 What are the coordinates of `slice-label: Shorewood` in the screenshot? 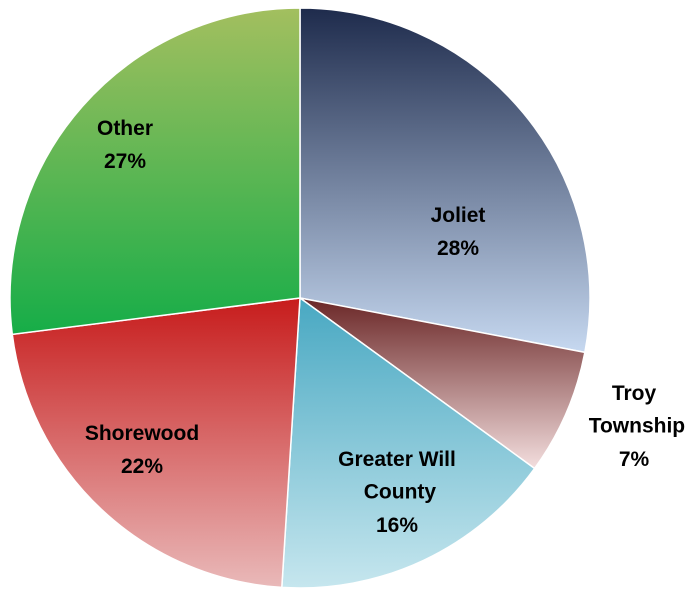 It's located at (142, 433).